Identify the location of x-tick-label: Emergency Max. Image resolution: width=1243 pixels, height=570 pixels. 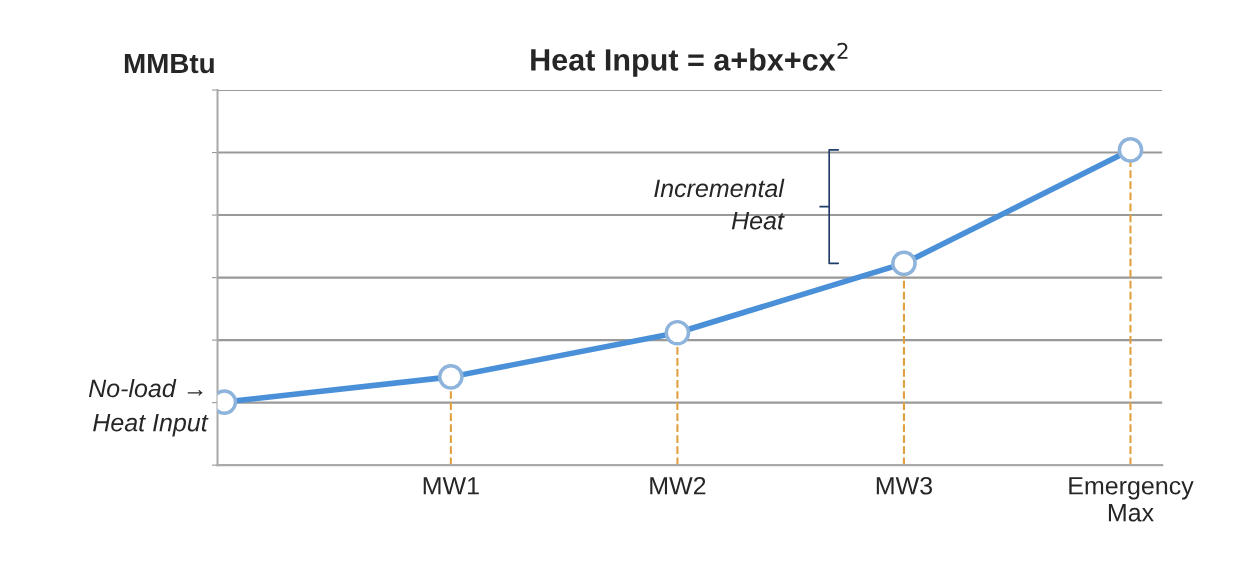
(1131, 499).